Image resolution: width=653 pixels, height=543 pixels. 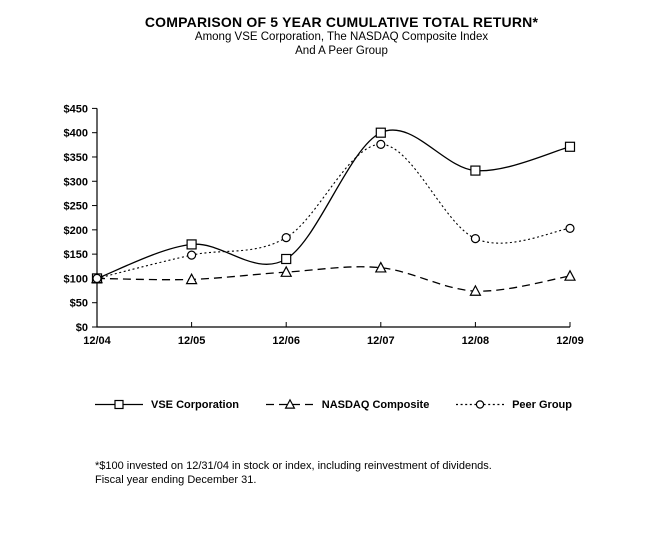 I want to click on chart-subtitle-line2: And A Peer Group, so click(x=341, y=50).